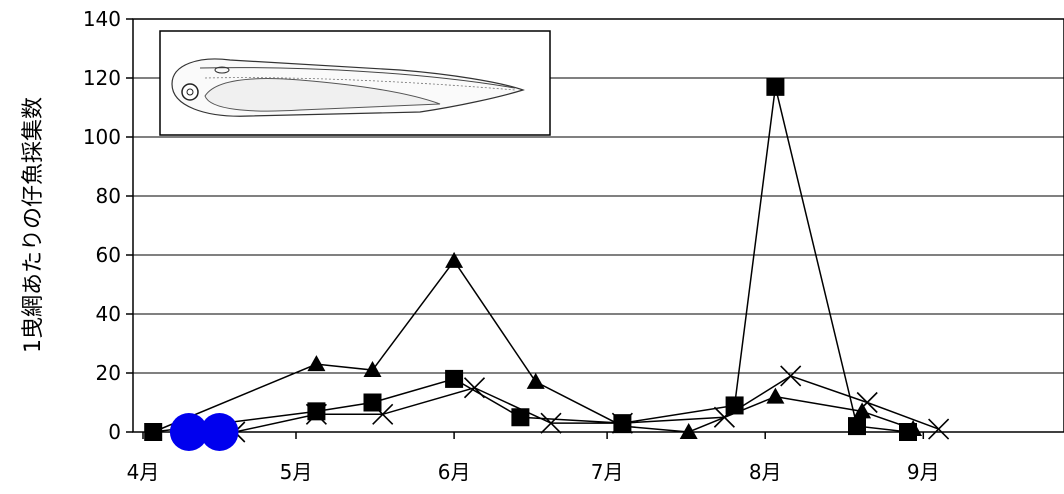 This screenshot has height=494, width=1064. Describe the element at coordinates (607, 472) in the screenshot. I see `x-tick-label: 7月` at that location.